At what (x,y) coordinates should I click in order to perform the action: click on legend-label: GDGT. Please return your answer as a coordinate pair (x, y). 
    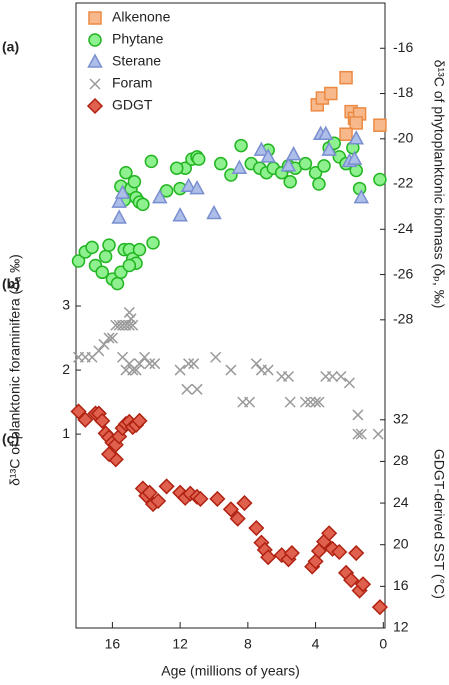
    Looking at the image, I should click on (132, 105).